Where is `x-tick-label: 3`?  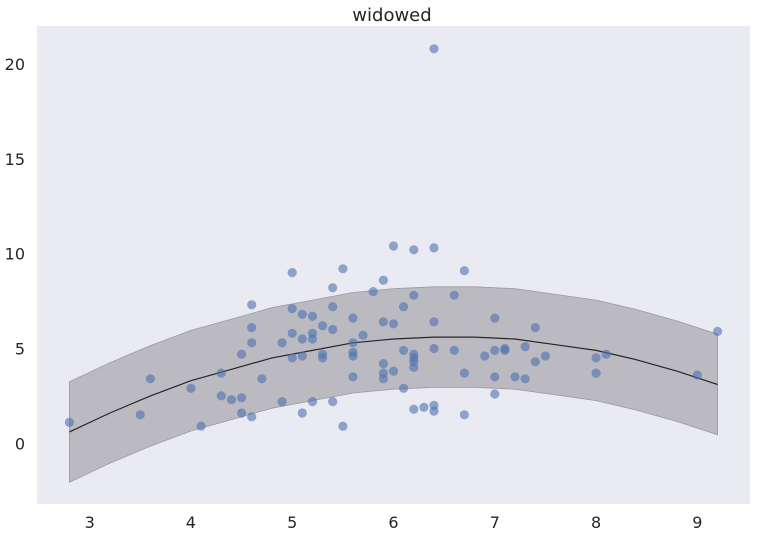
x-tick-label: 3 is located at coordinates (90, 522).